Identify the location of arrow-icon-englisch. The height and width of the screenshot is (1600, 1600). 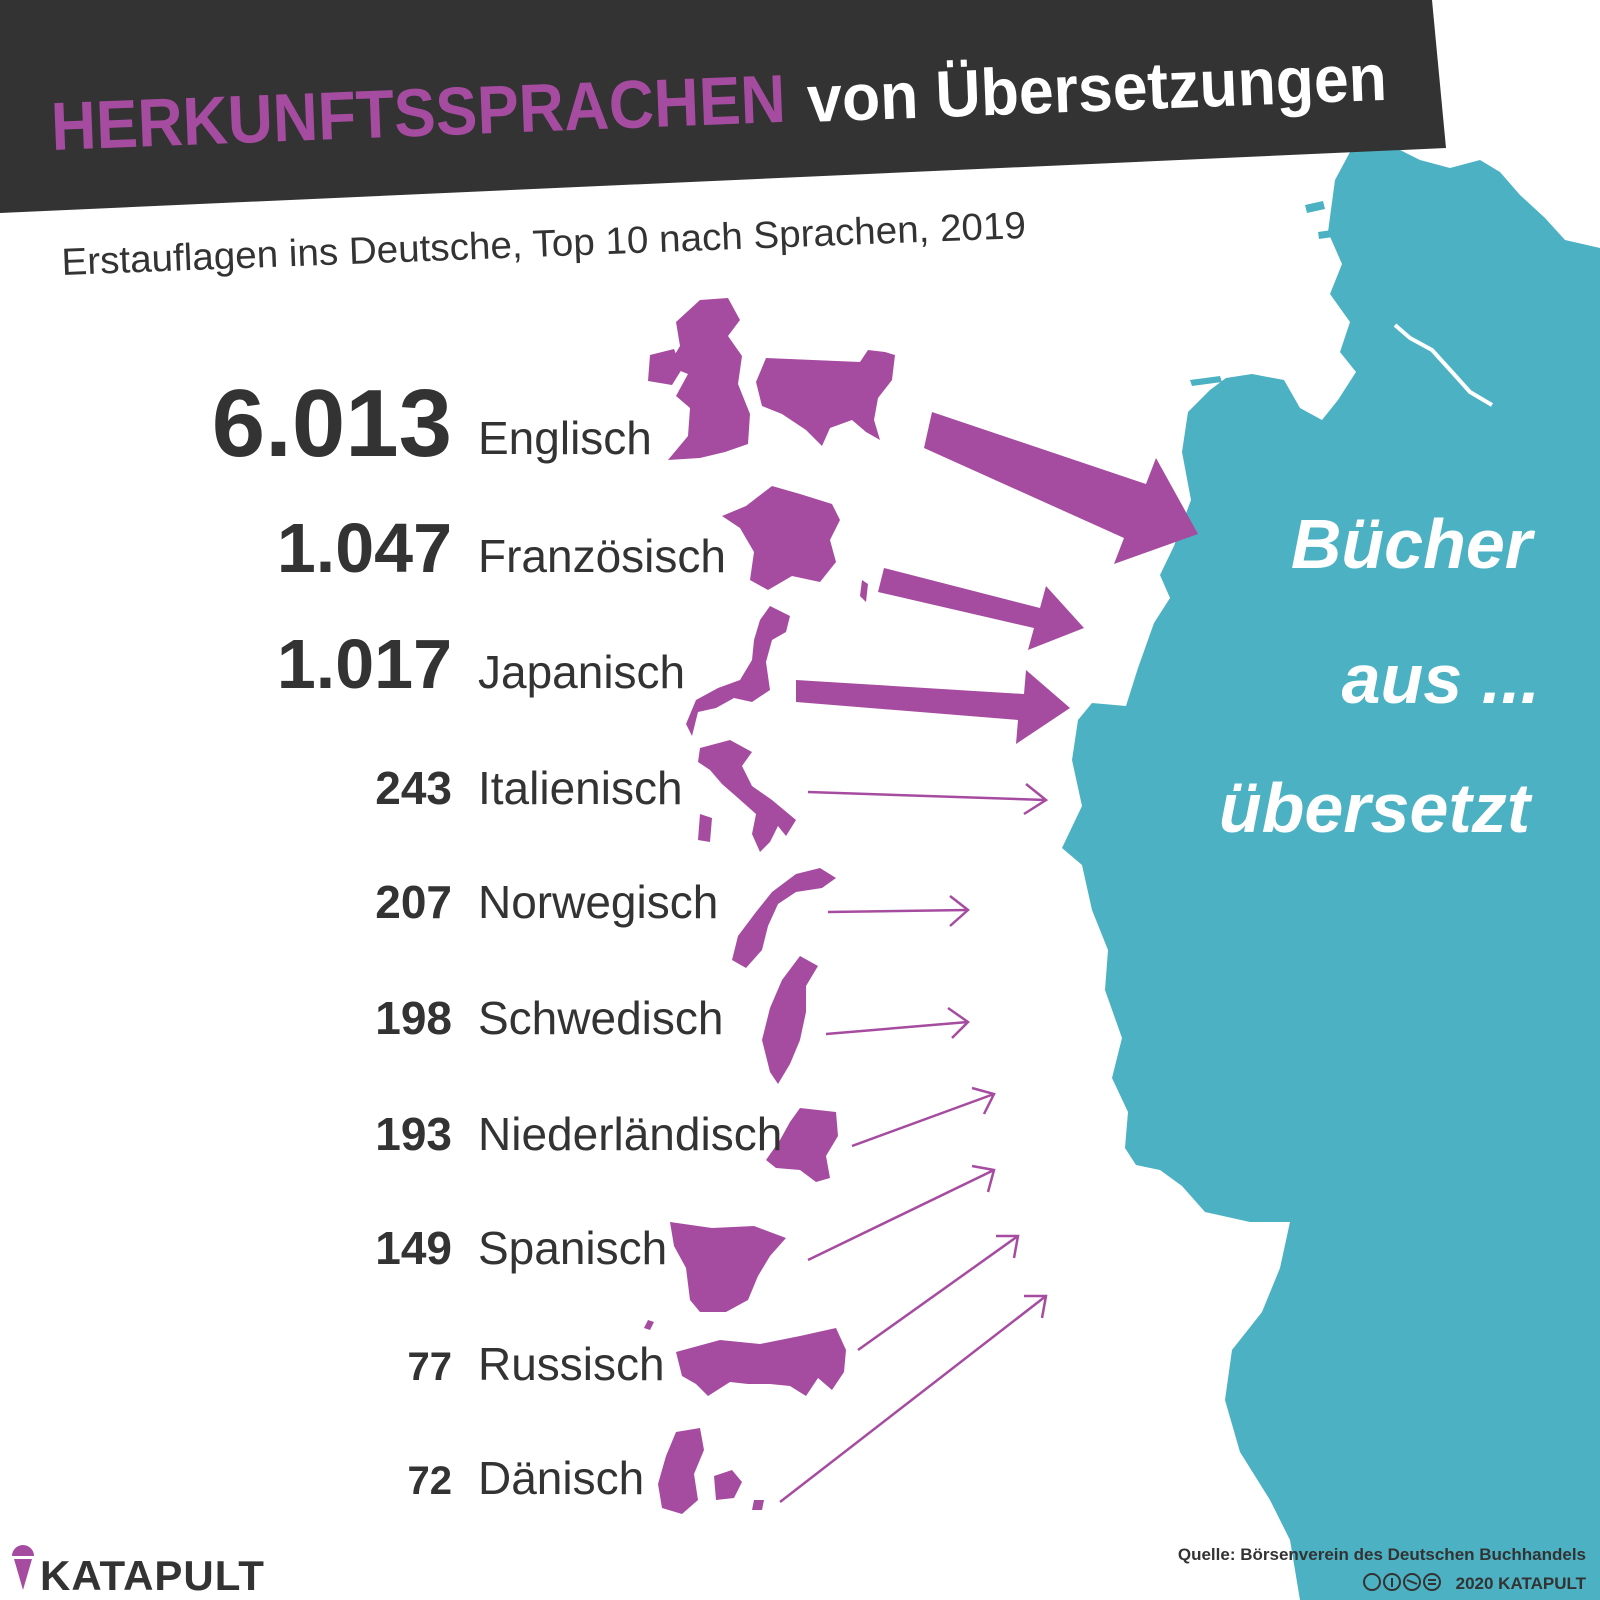
(1061, 488).